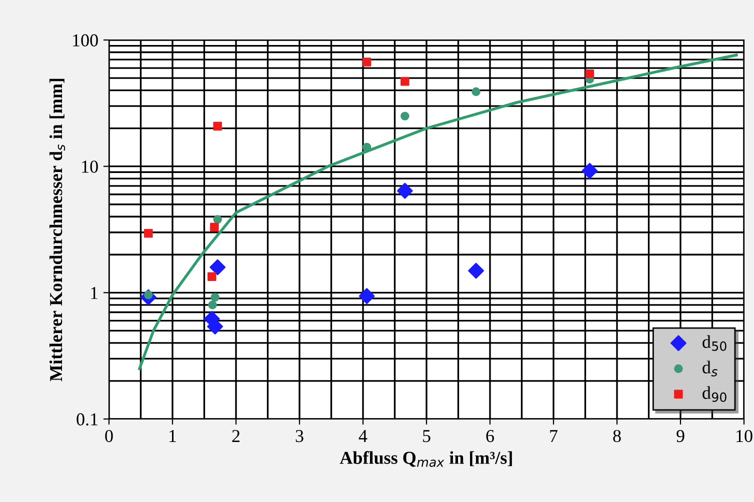  Describe the element at coordinates (57, 230) in the screenshot. I see `y-axis-title: Mittlerer Korndurchmesser d$_{s}$ in [mm]` at that location.